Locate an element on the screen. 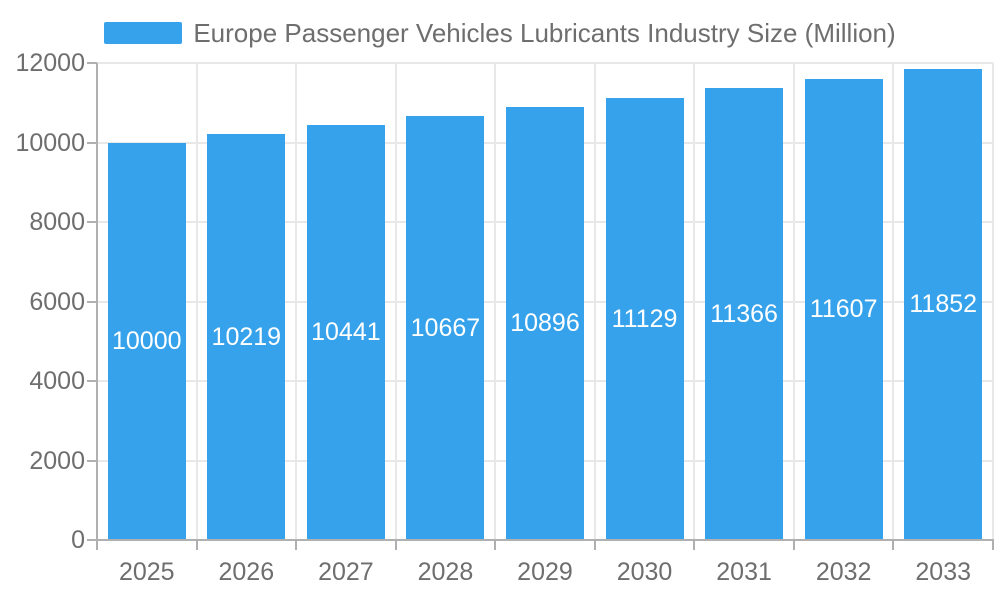  bar-value-label: 11607 is located at coordinates (843, 309).